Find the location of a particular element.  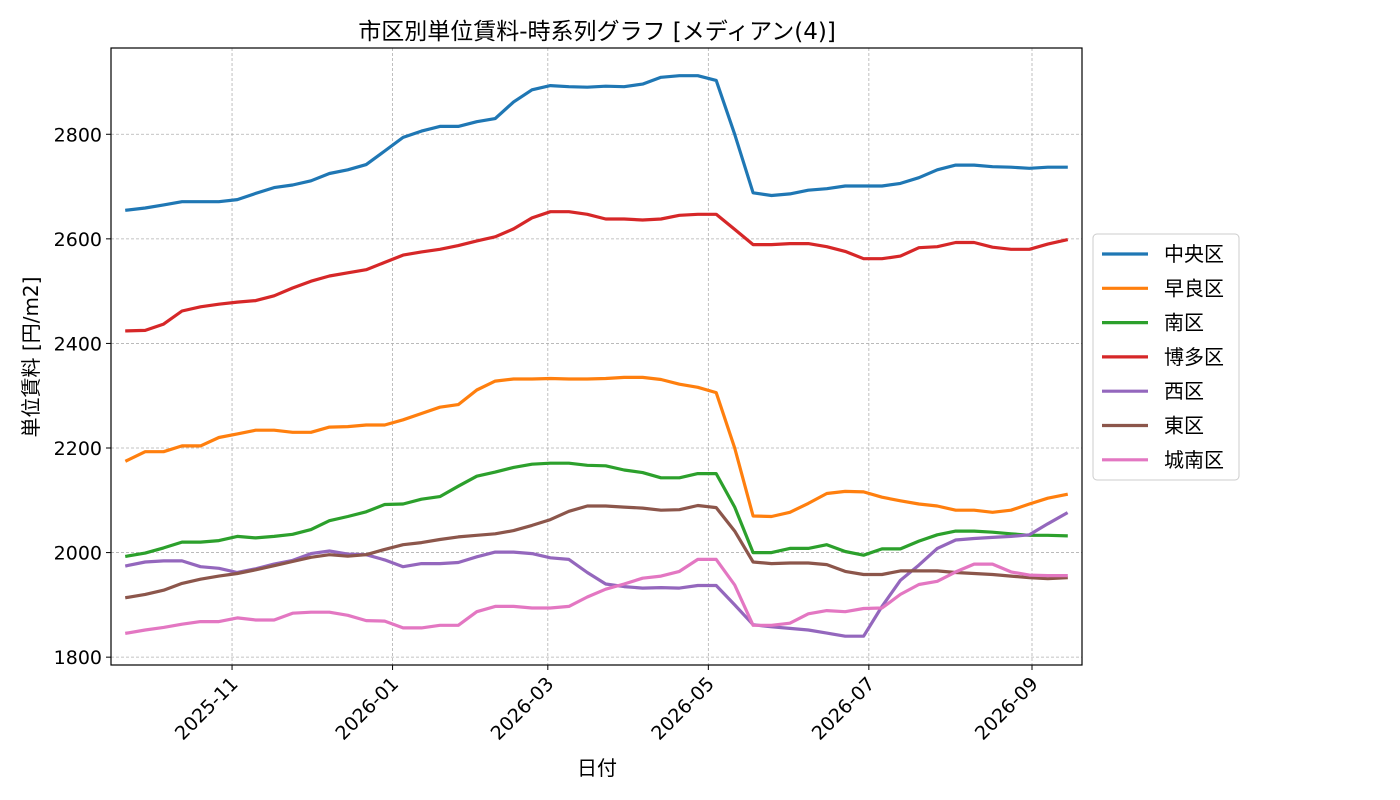

y-tick-label: 2400 is located at coordinates (78, 344).